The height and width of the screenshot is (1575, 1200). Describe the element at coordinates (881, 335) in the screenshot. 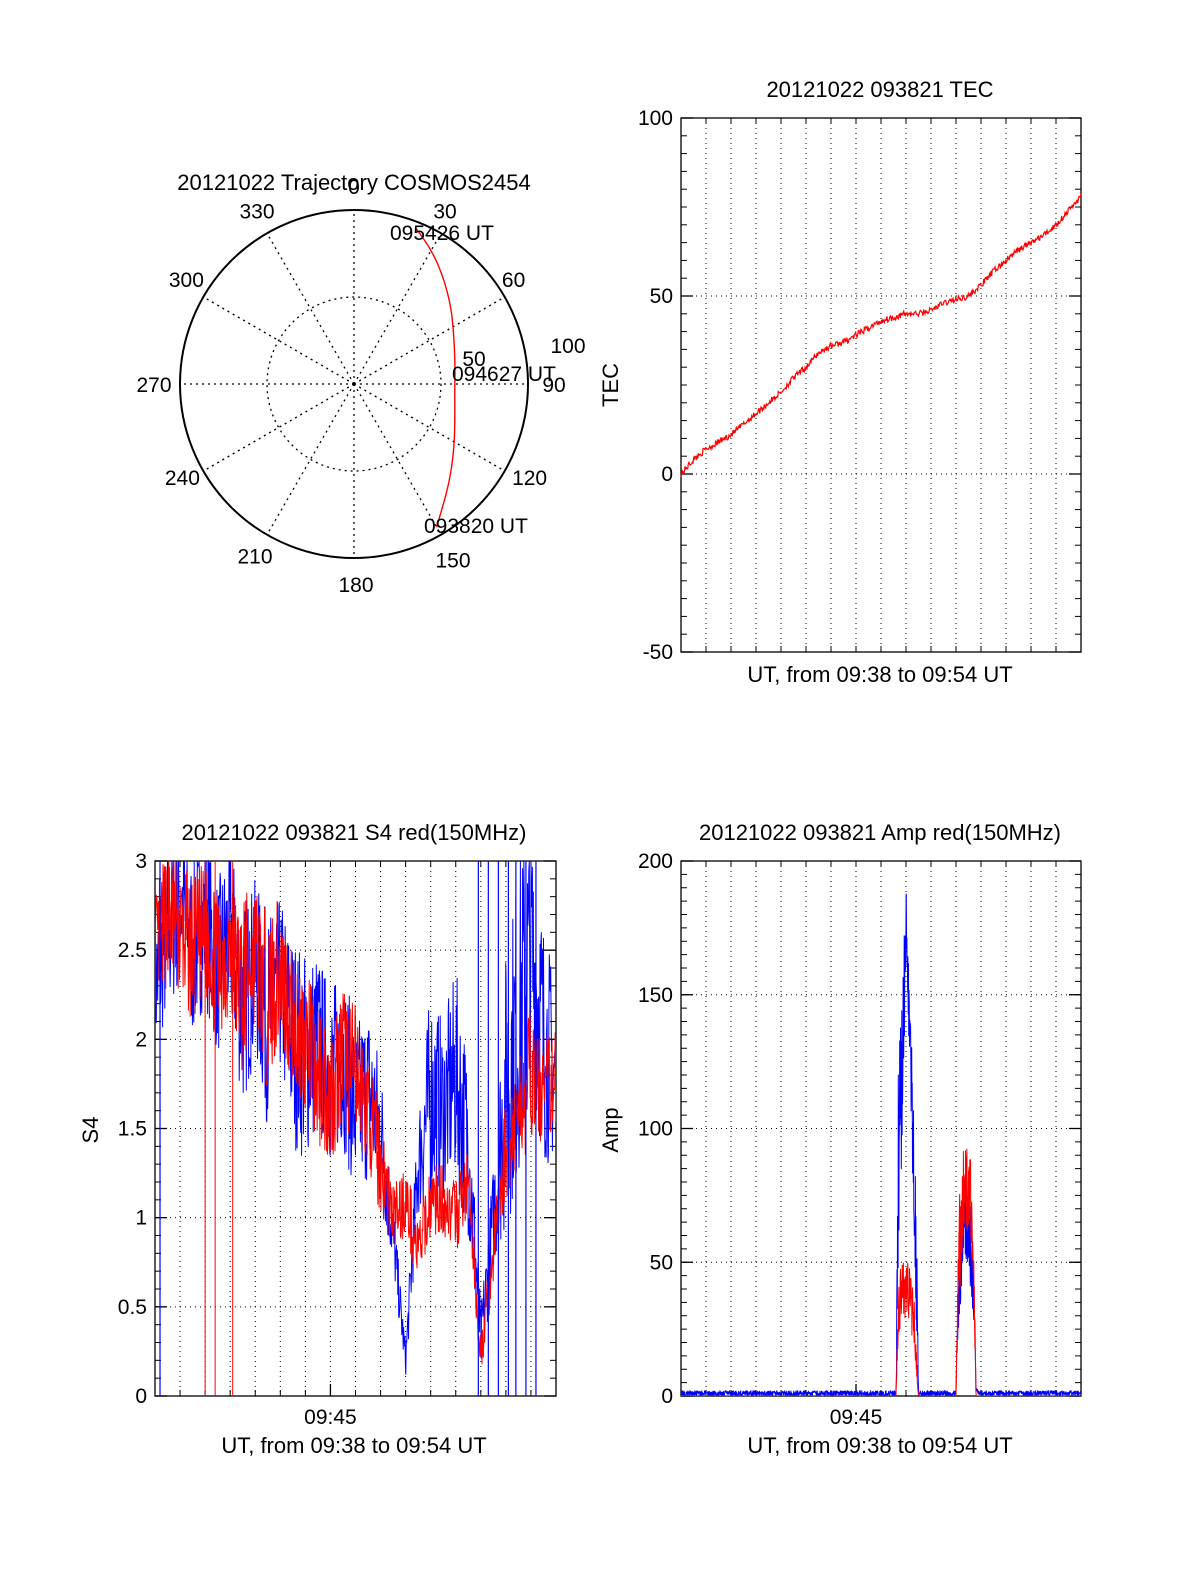

I see `tec-series-line` at that location.